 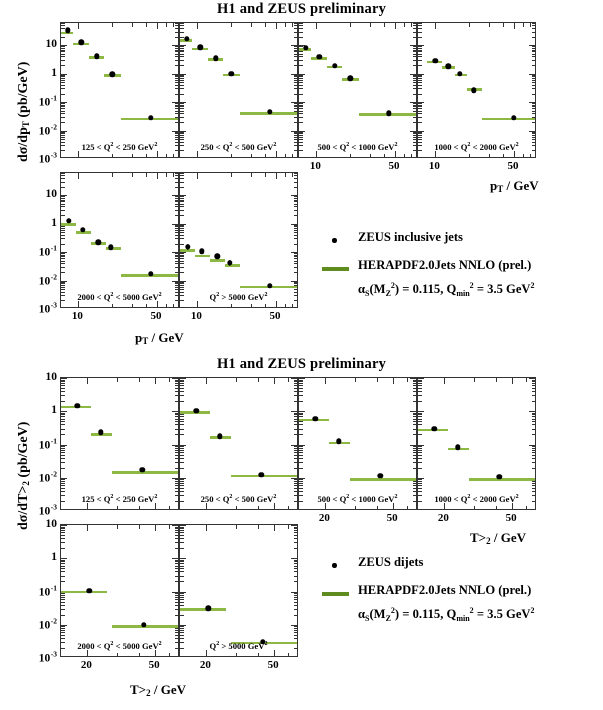 I want to click on y-tick-label: 10, so click(x=51, y=524).